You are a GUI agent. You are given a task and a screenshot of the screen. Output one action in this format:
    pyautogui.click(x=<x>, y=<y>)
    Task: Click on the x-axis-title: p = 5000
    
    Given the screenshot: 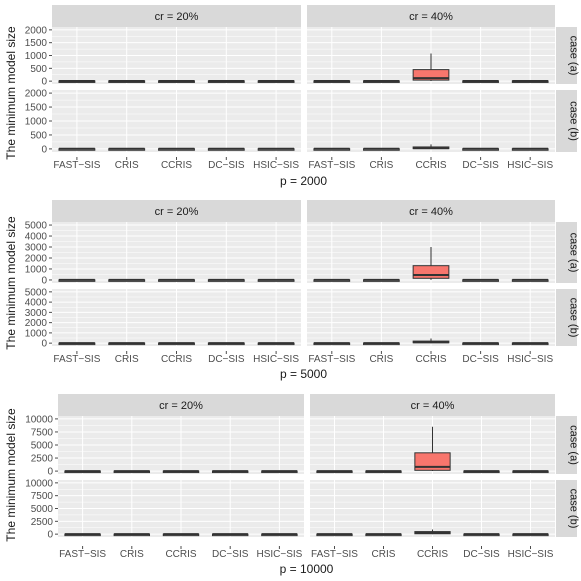 What is the action you would take?
    pyautogui.click(x=303, y=374)
    